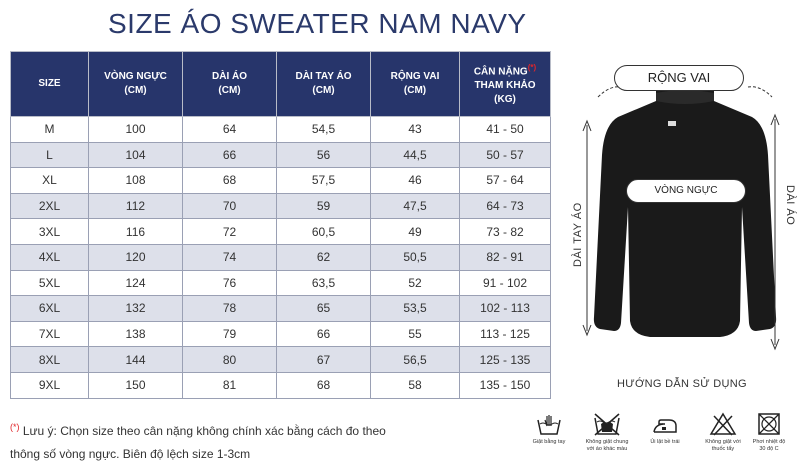 This screenshot has height=476, width=800. What do you see at coordinates (229, 180) in the screenshot?
I see `cell-length: 68` at bounding box center [229, 180].